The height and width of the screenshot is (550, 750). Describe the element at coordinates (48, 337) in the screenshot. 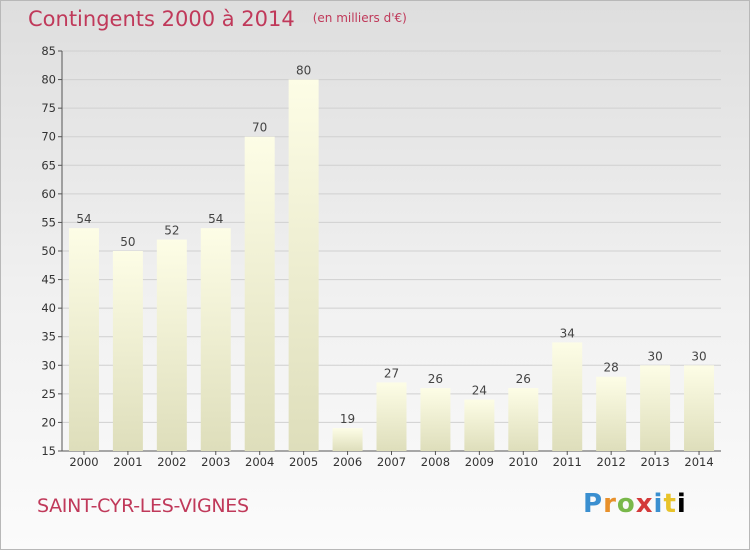

I see `y-tick-label: 35` at that location.